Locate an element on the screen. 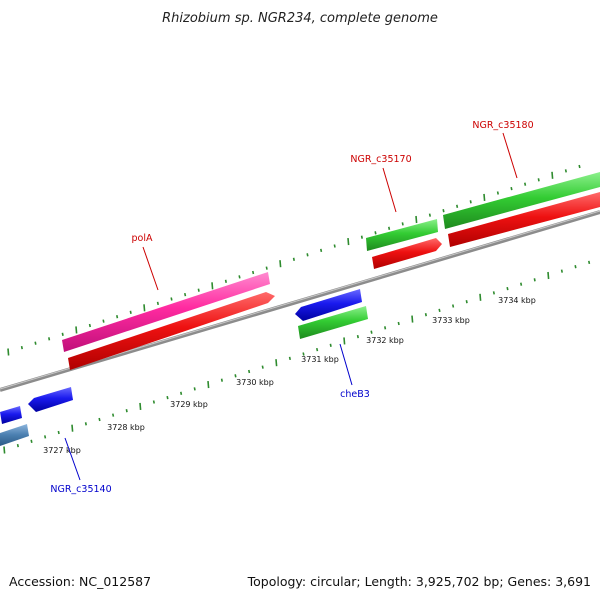 This screenshot has width=600, height=600. scale-label: 3727 kbp is located at coordinates (62, 450).